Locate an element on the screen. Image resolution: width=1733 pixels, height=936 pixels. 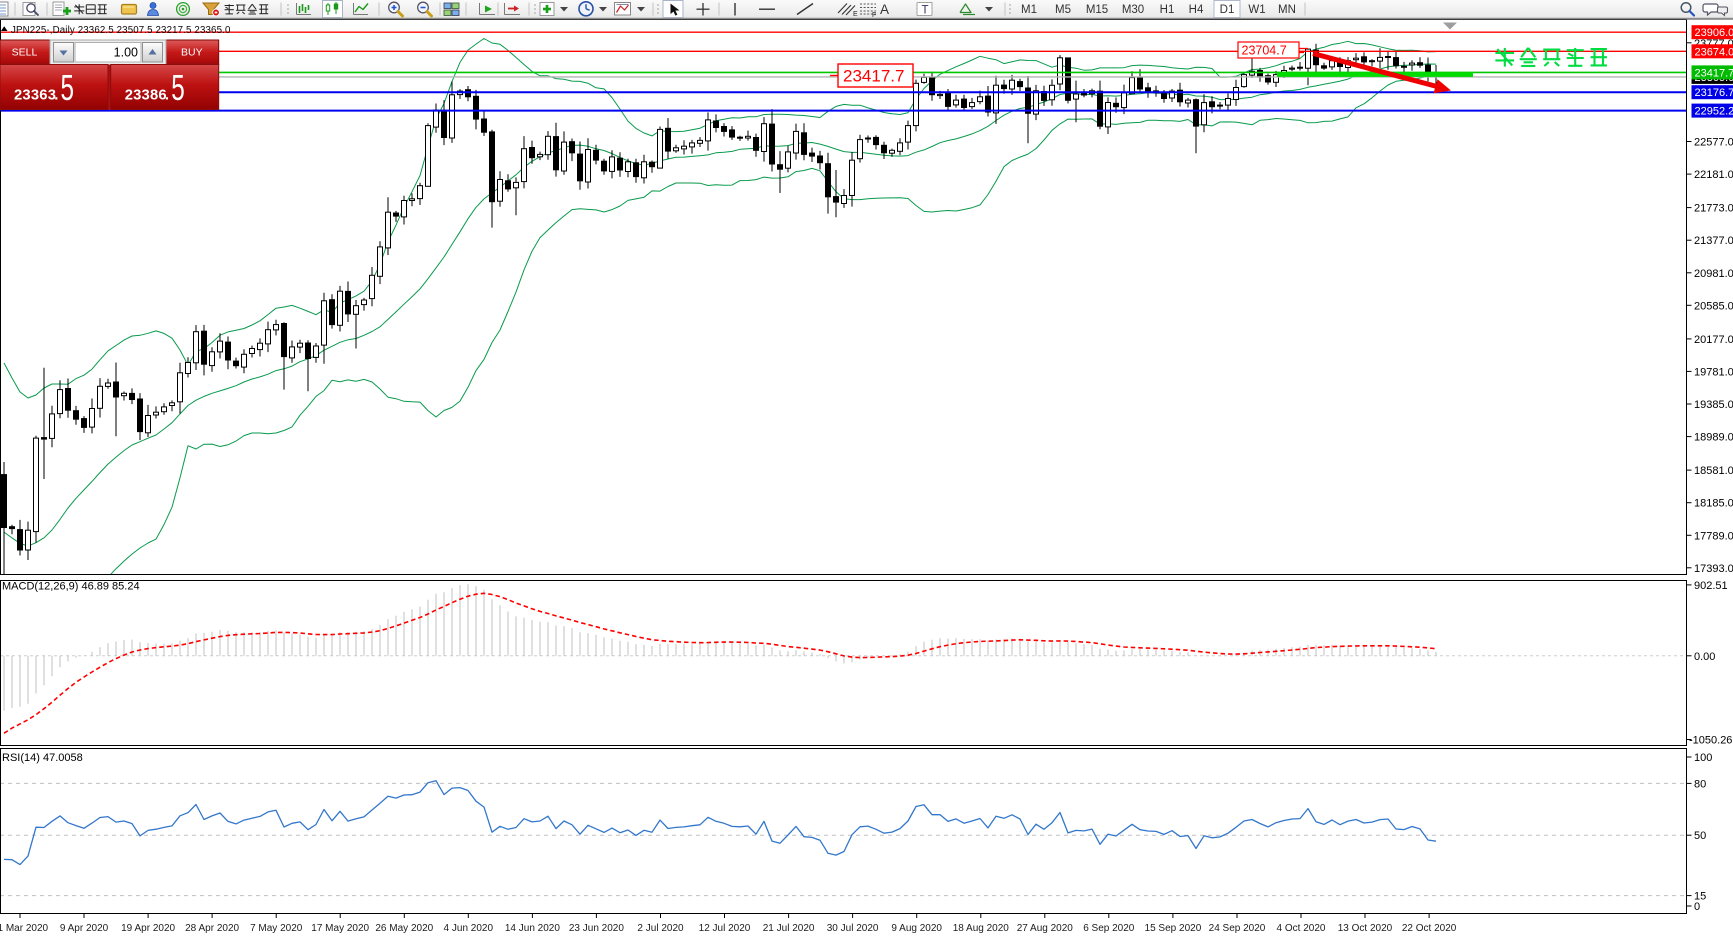
svg-text: 9 Aug 2020 is located at coordinates (916, 928).